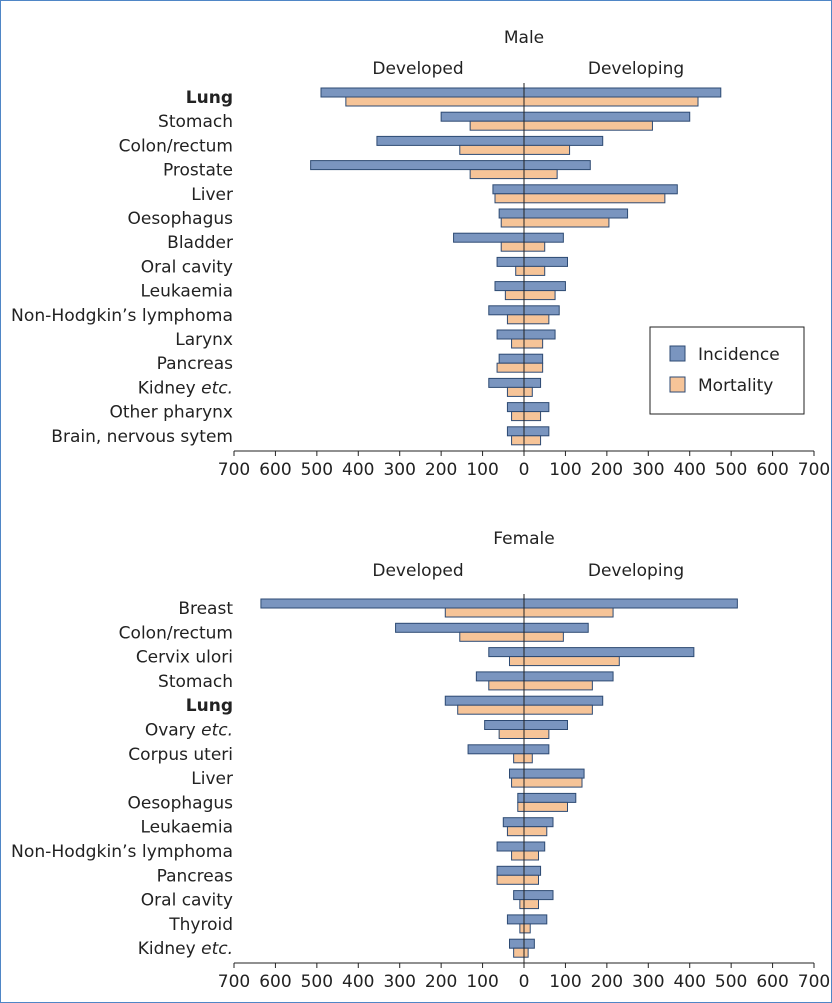 This screenshot has height=1003, width=832. I want to click on legend-swatch-incidence, so click(677, 353).